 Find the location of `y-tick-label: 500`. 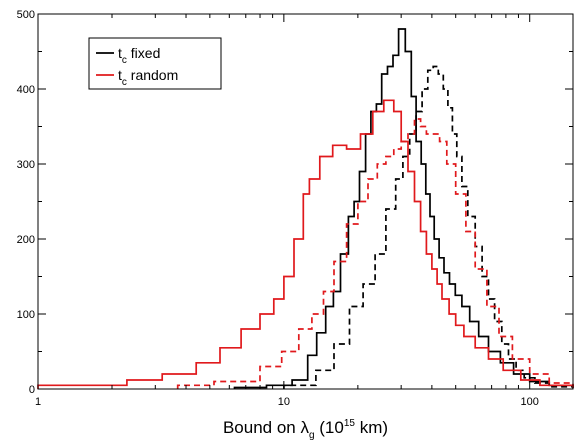

y-tick-label: 500 is located at coordinates (26, 15).